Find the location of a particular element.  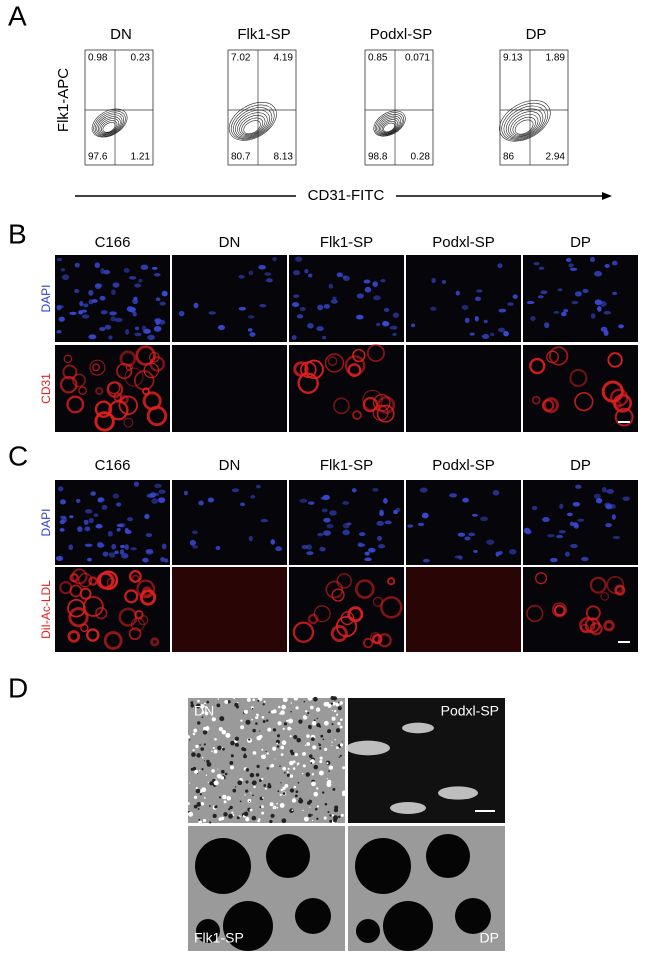

plot-title: DP is located at coordinates (536, 34).